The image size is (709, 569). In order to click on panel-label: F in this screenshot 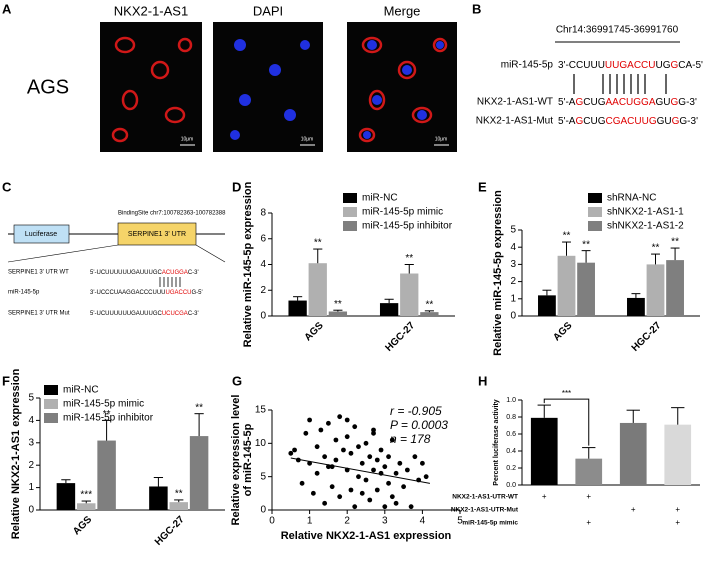, I will do `click(6, 380)`.